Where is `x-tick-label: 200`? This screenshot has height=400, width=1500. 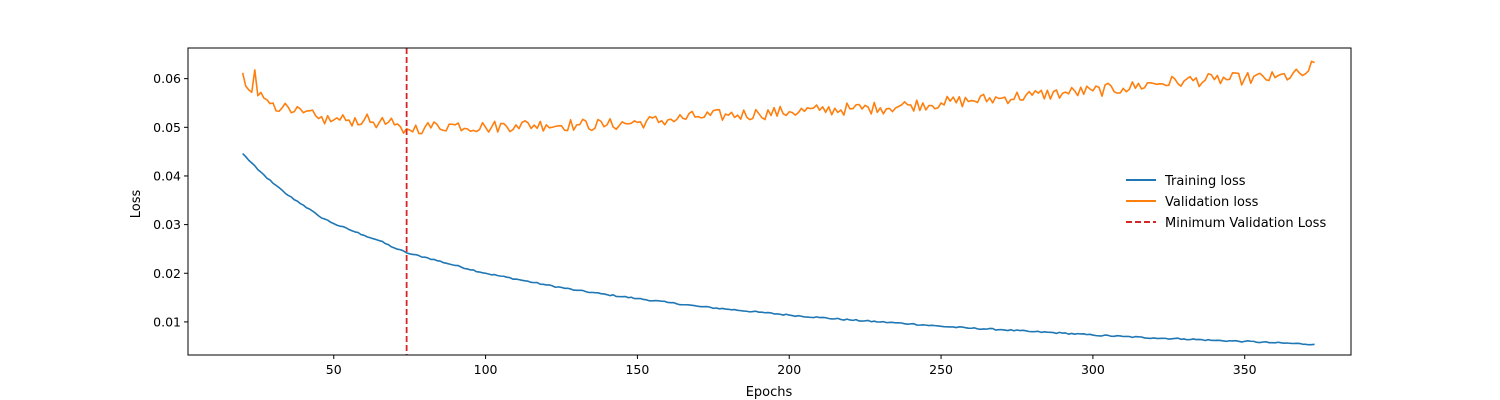 x-tick-label: 200 is located at coordinates (789, 369).